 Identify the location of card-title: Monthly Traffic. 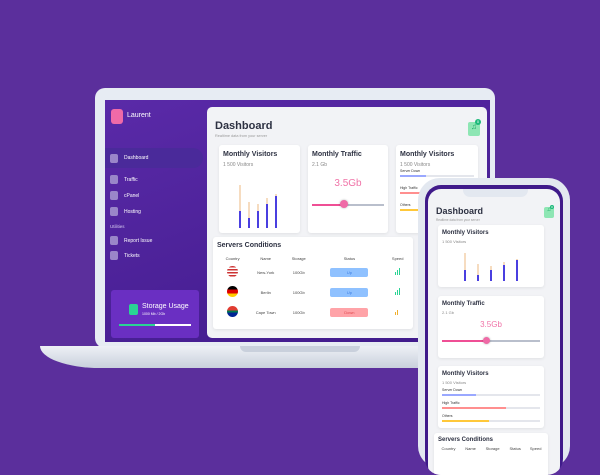
(337, 154).